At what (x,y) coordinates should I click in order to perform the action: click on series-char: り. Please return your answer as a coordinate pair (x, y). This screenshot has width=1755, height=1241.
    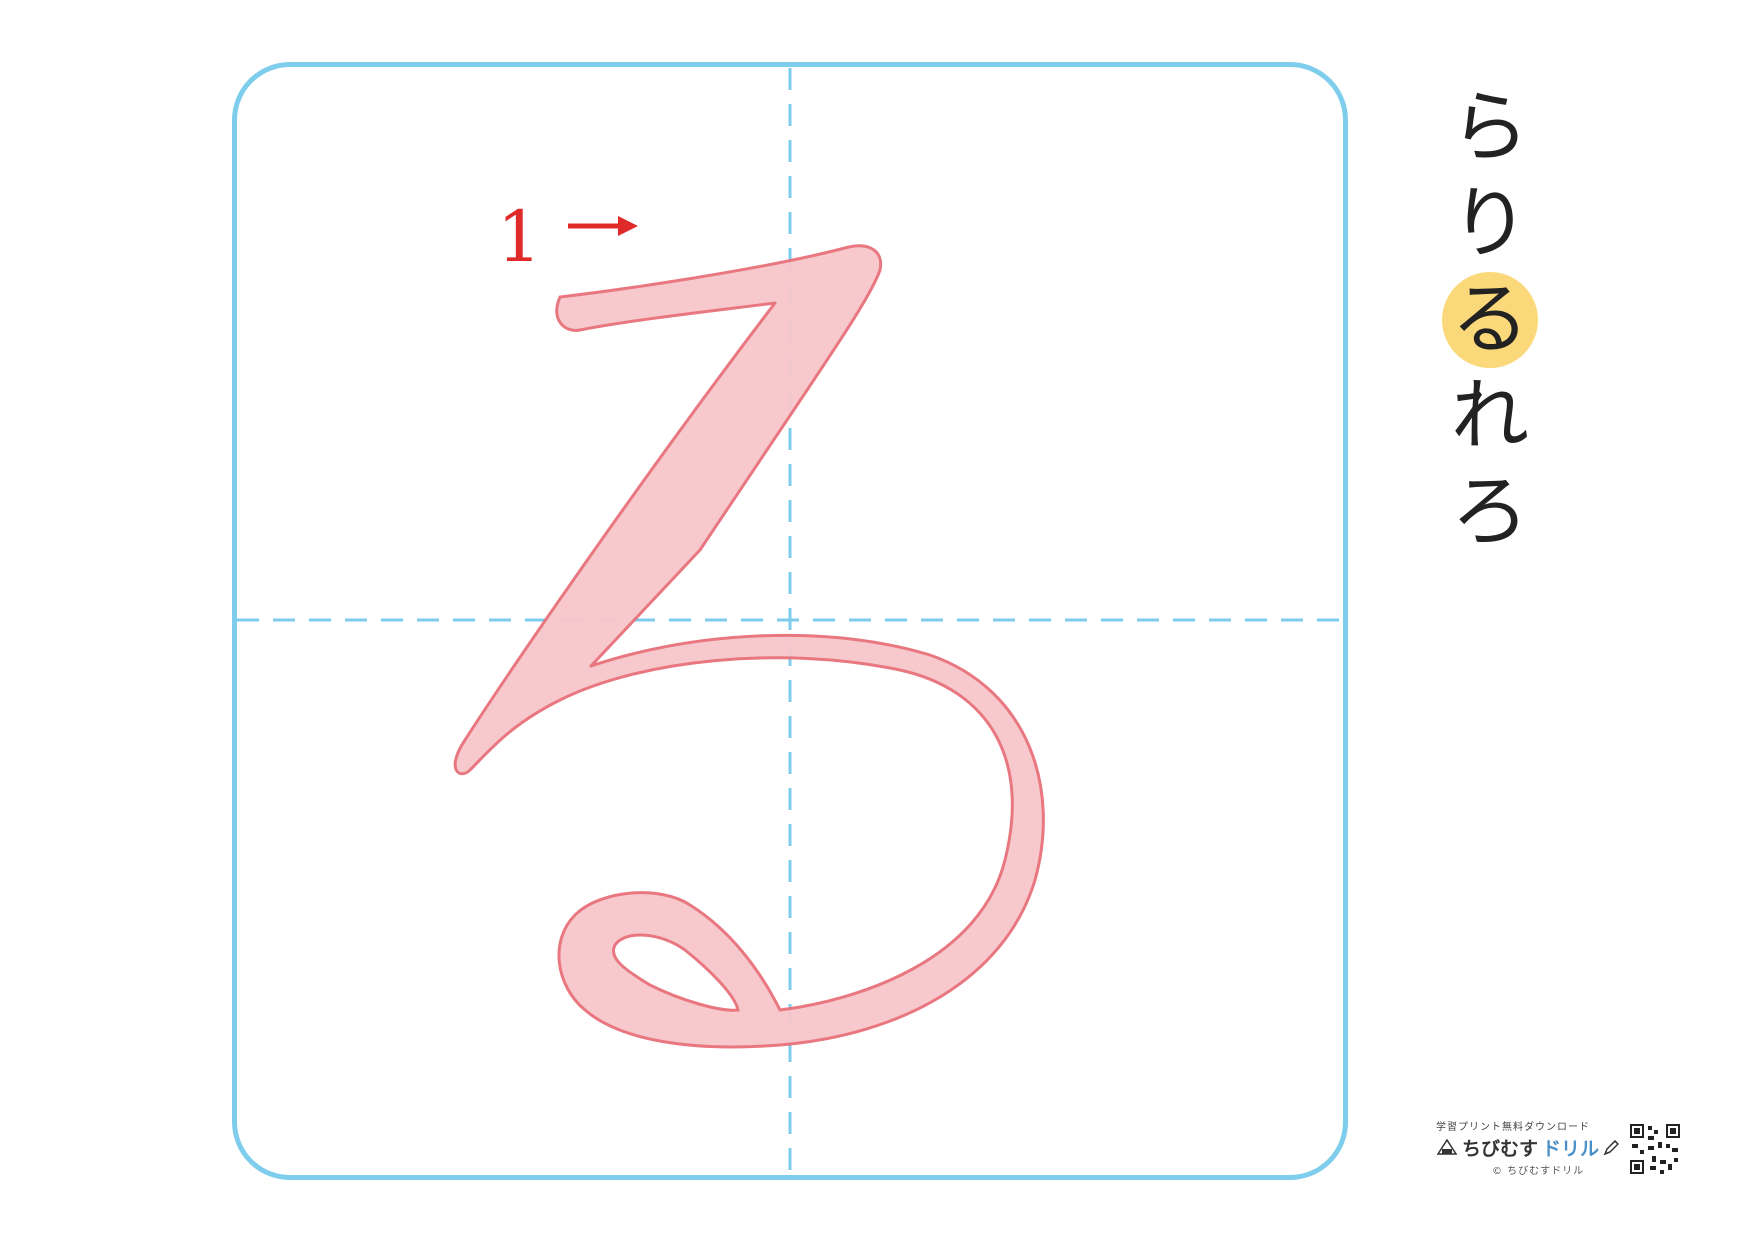
    Looking at the image, I should click on (1489, 224).